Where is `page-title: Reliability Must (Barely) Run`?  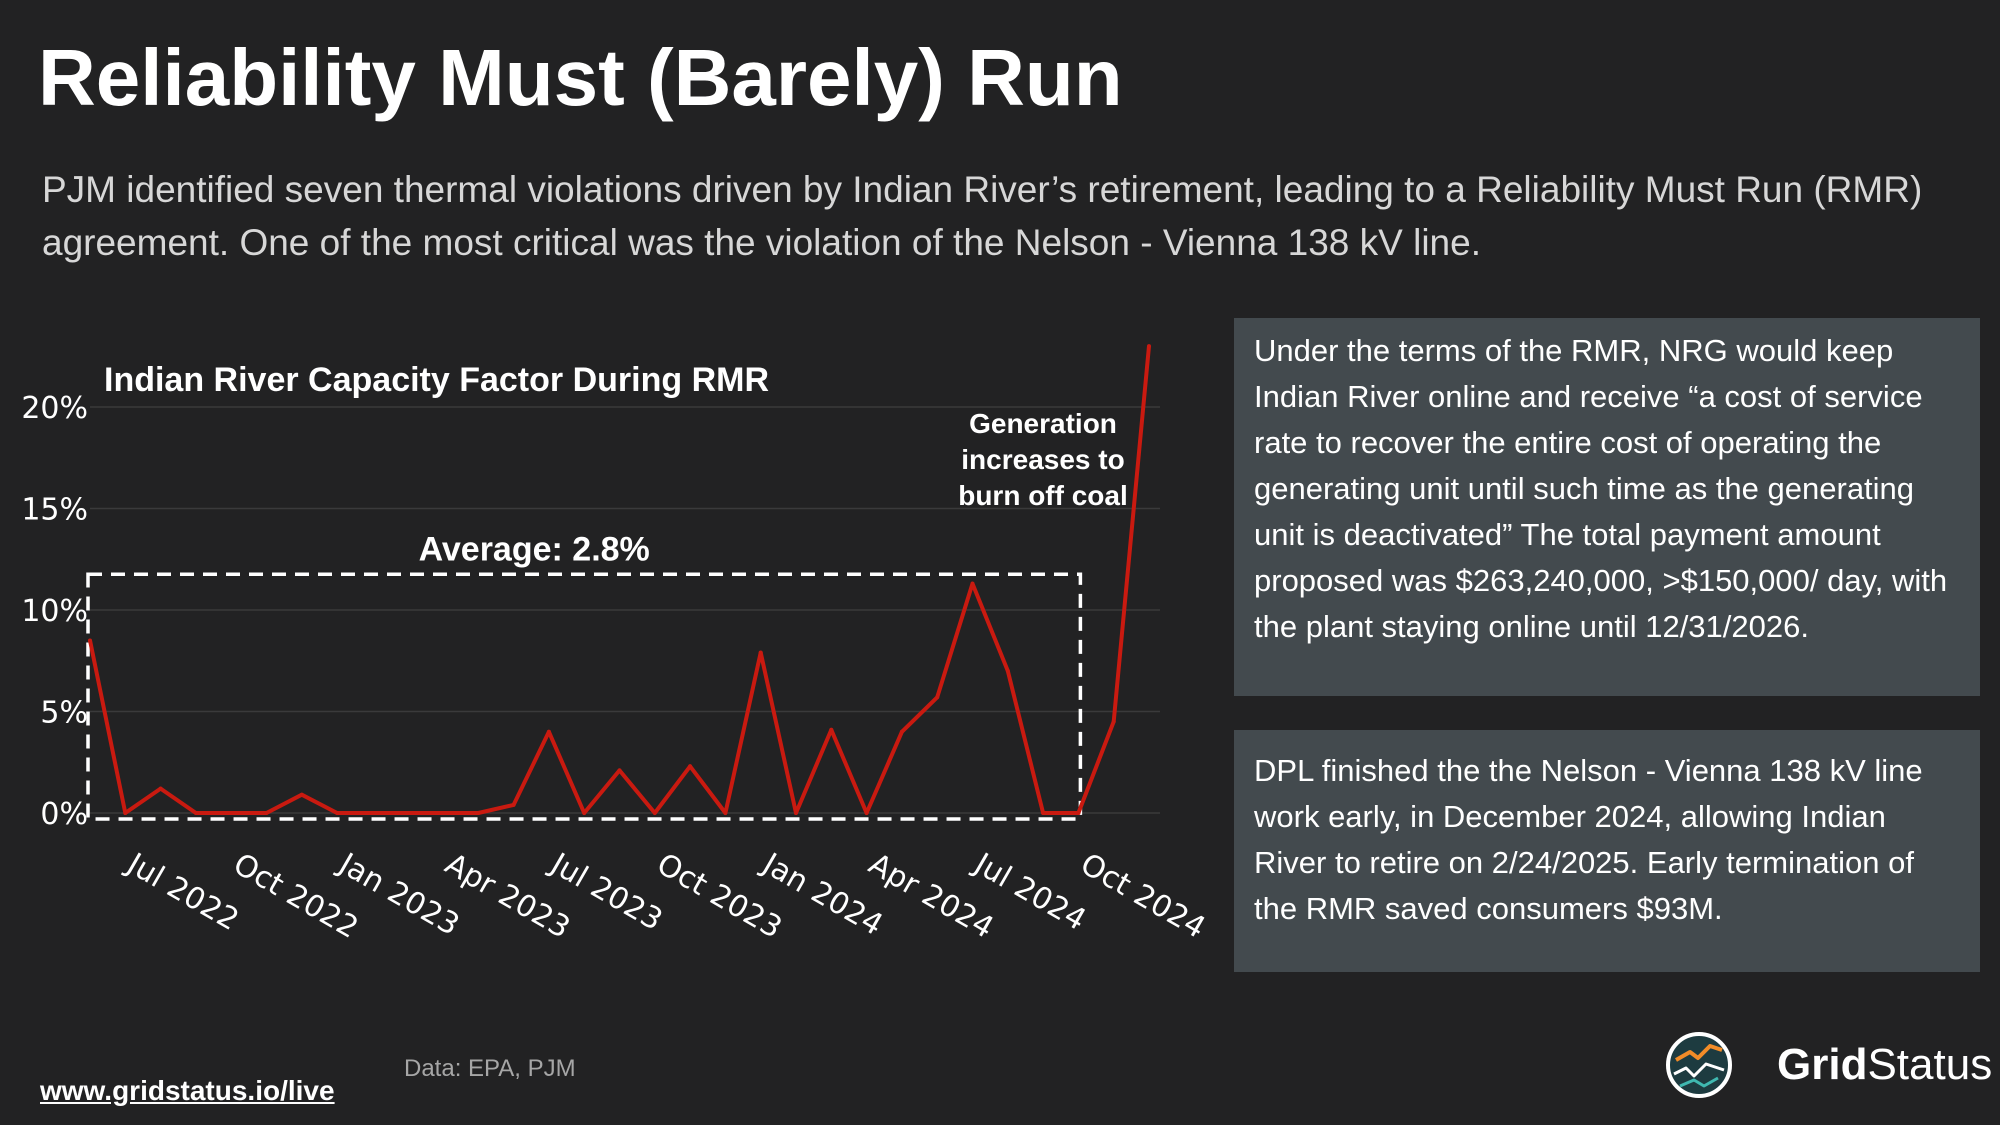 page-title: Reliability Must (Barely) Run is located at coordinates (580, 77).